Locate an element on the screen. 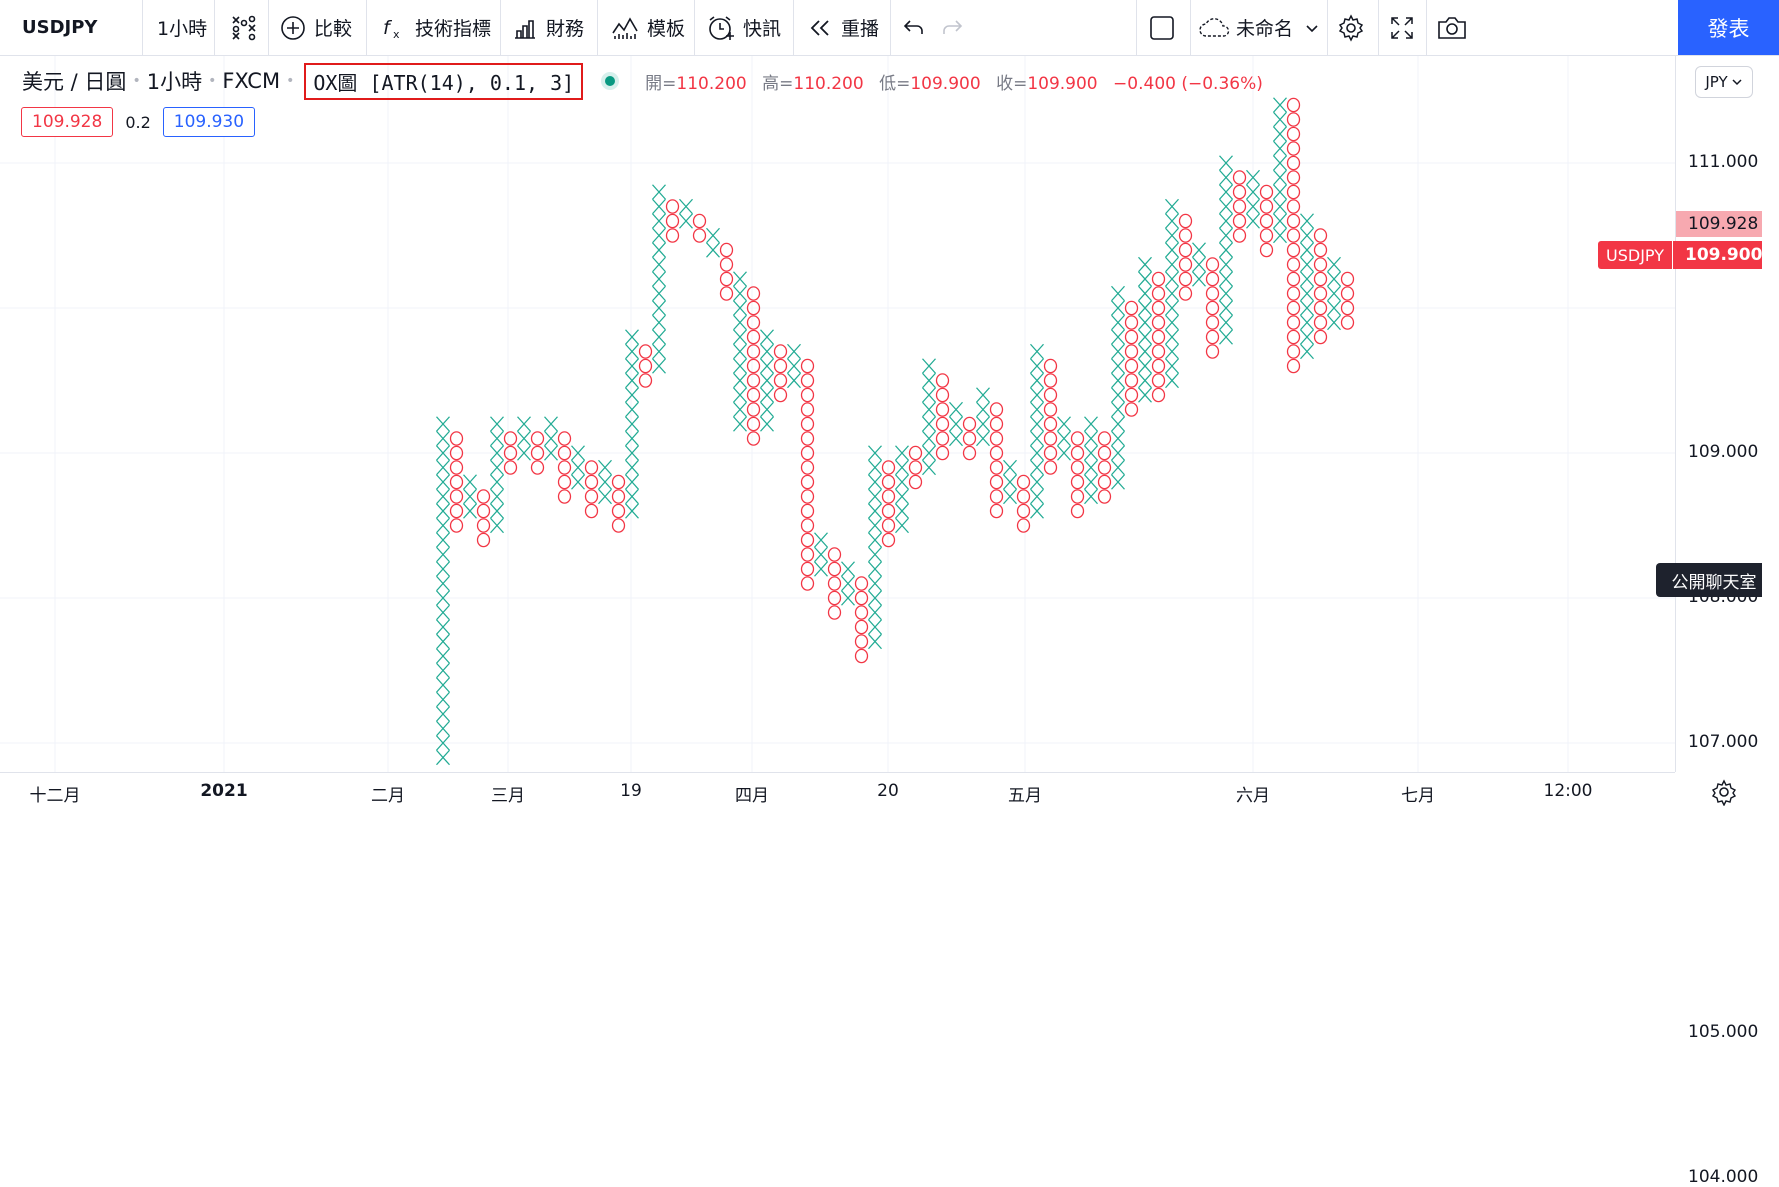 Image resolution: width=1779 pixels, height=1187 pixels. sell-price-button: 109.928 is located at coordinates (67, 122).